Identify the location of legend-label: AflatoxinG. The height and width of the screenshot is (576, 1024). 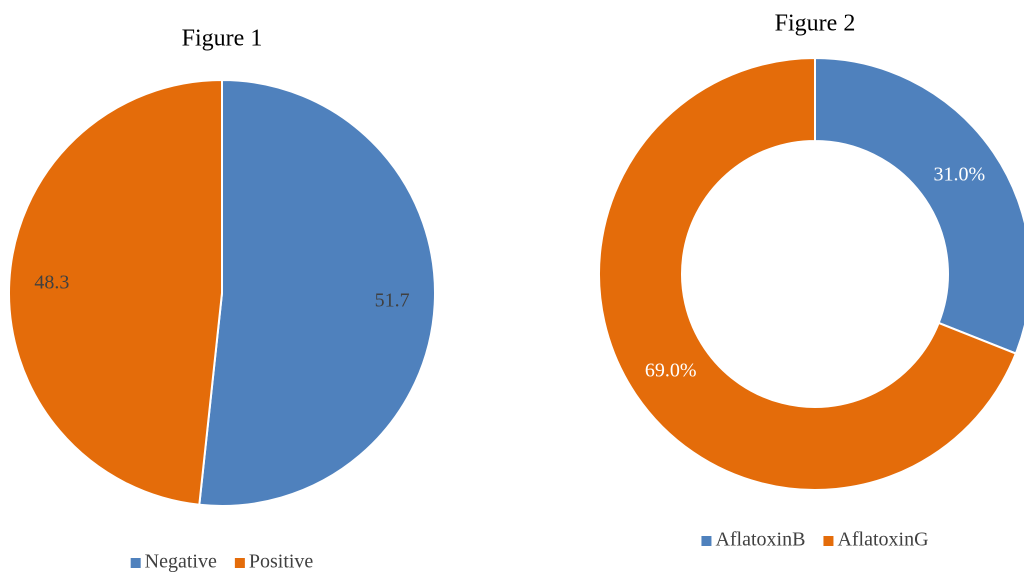
(882, 540).